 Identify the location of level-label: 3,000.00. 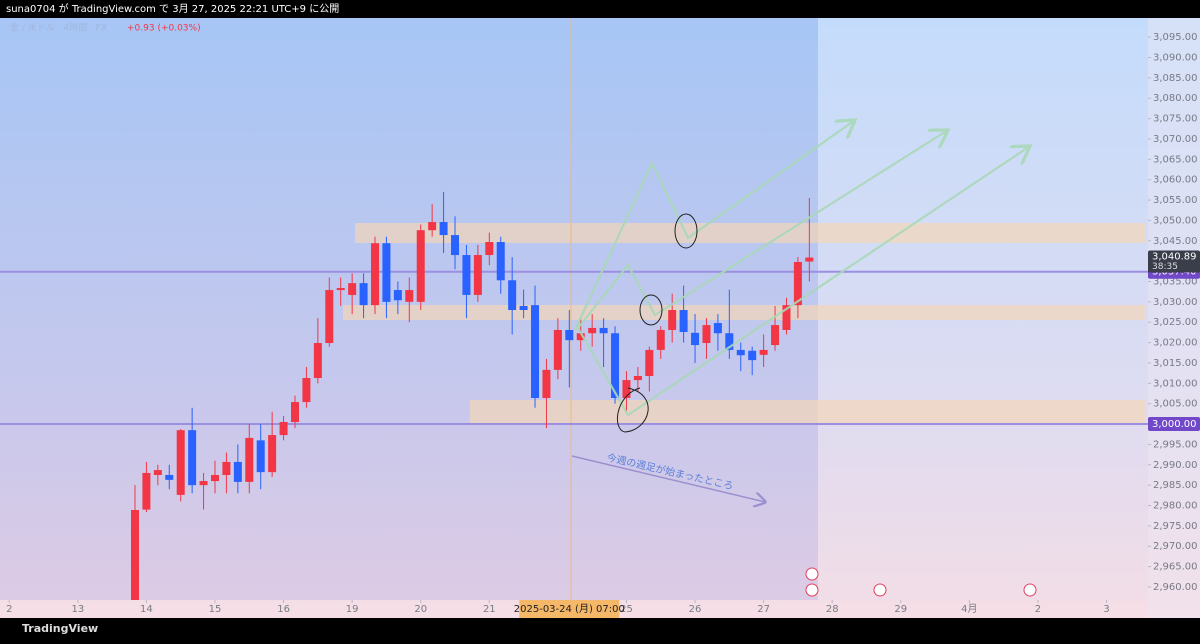
(1174, 424).